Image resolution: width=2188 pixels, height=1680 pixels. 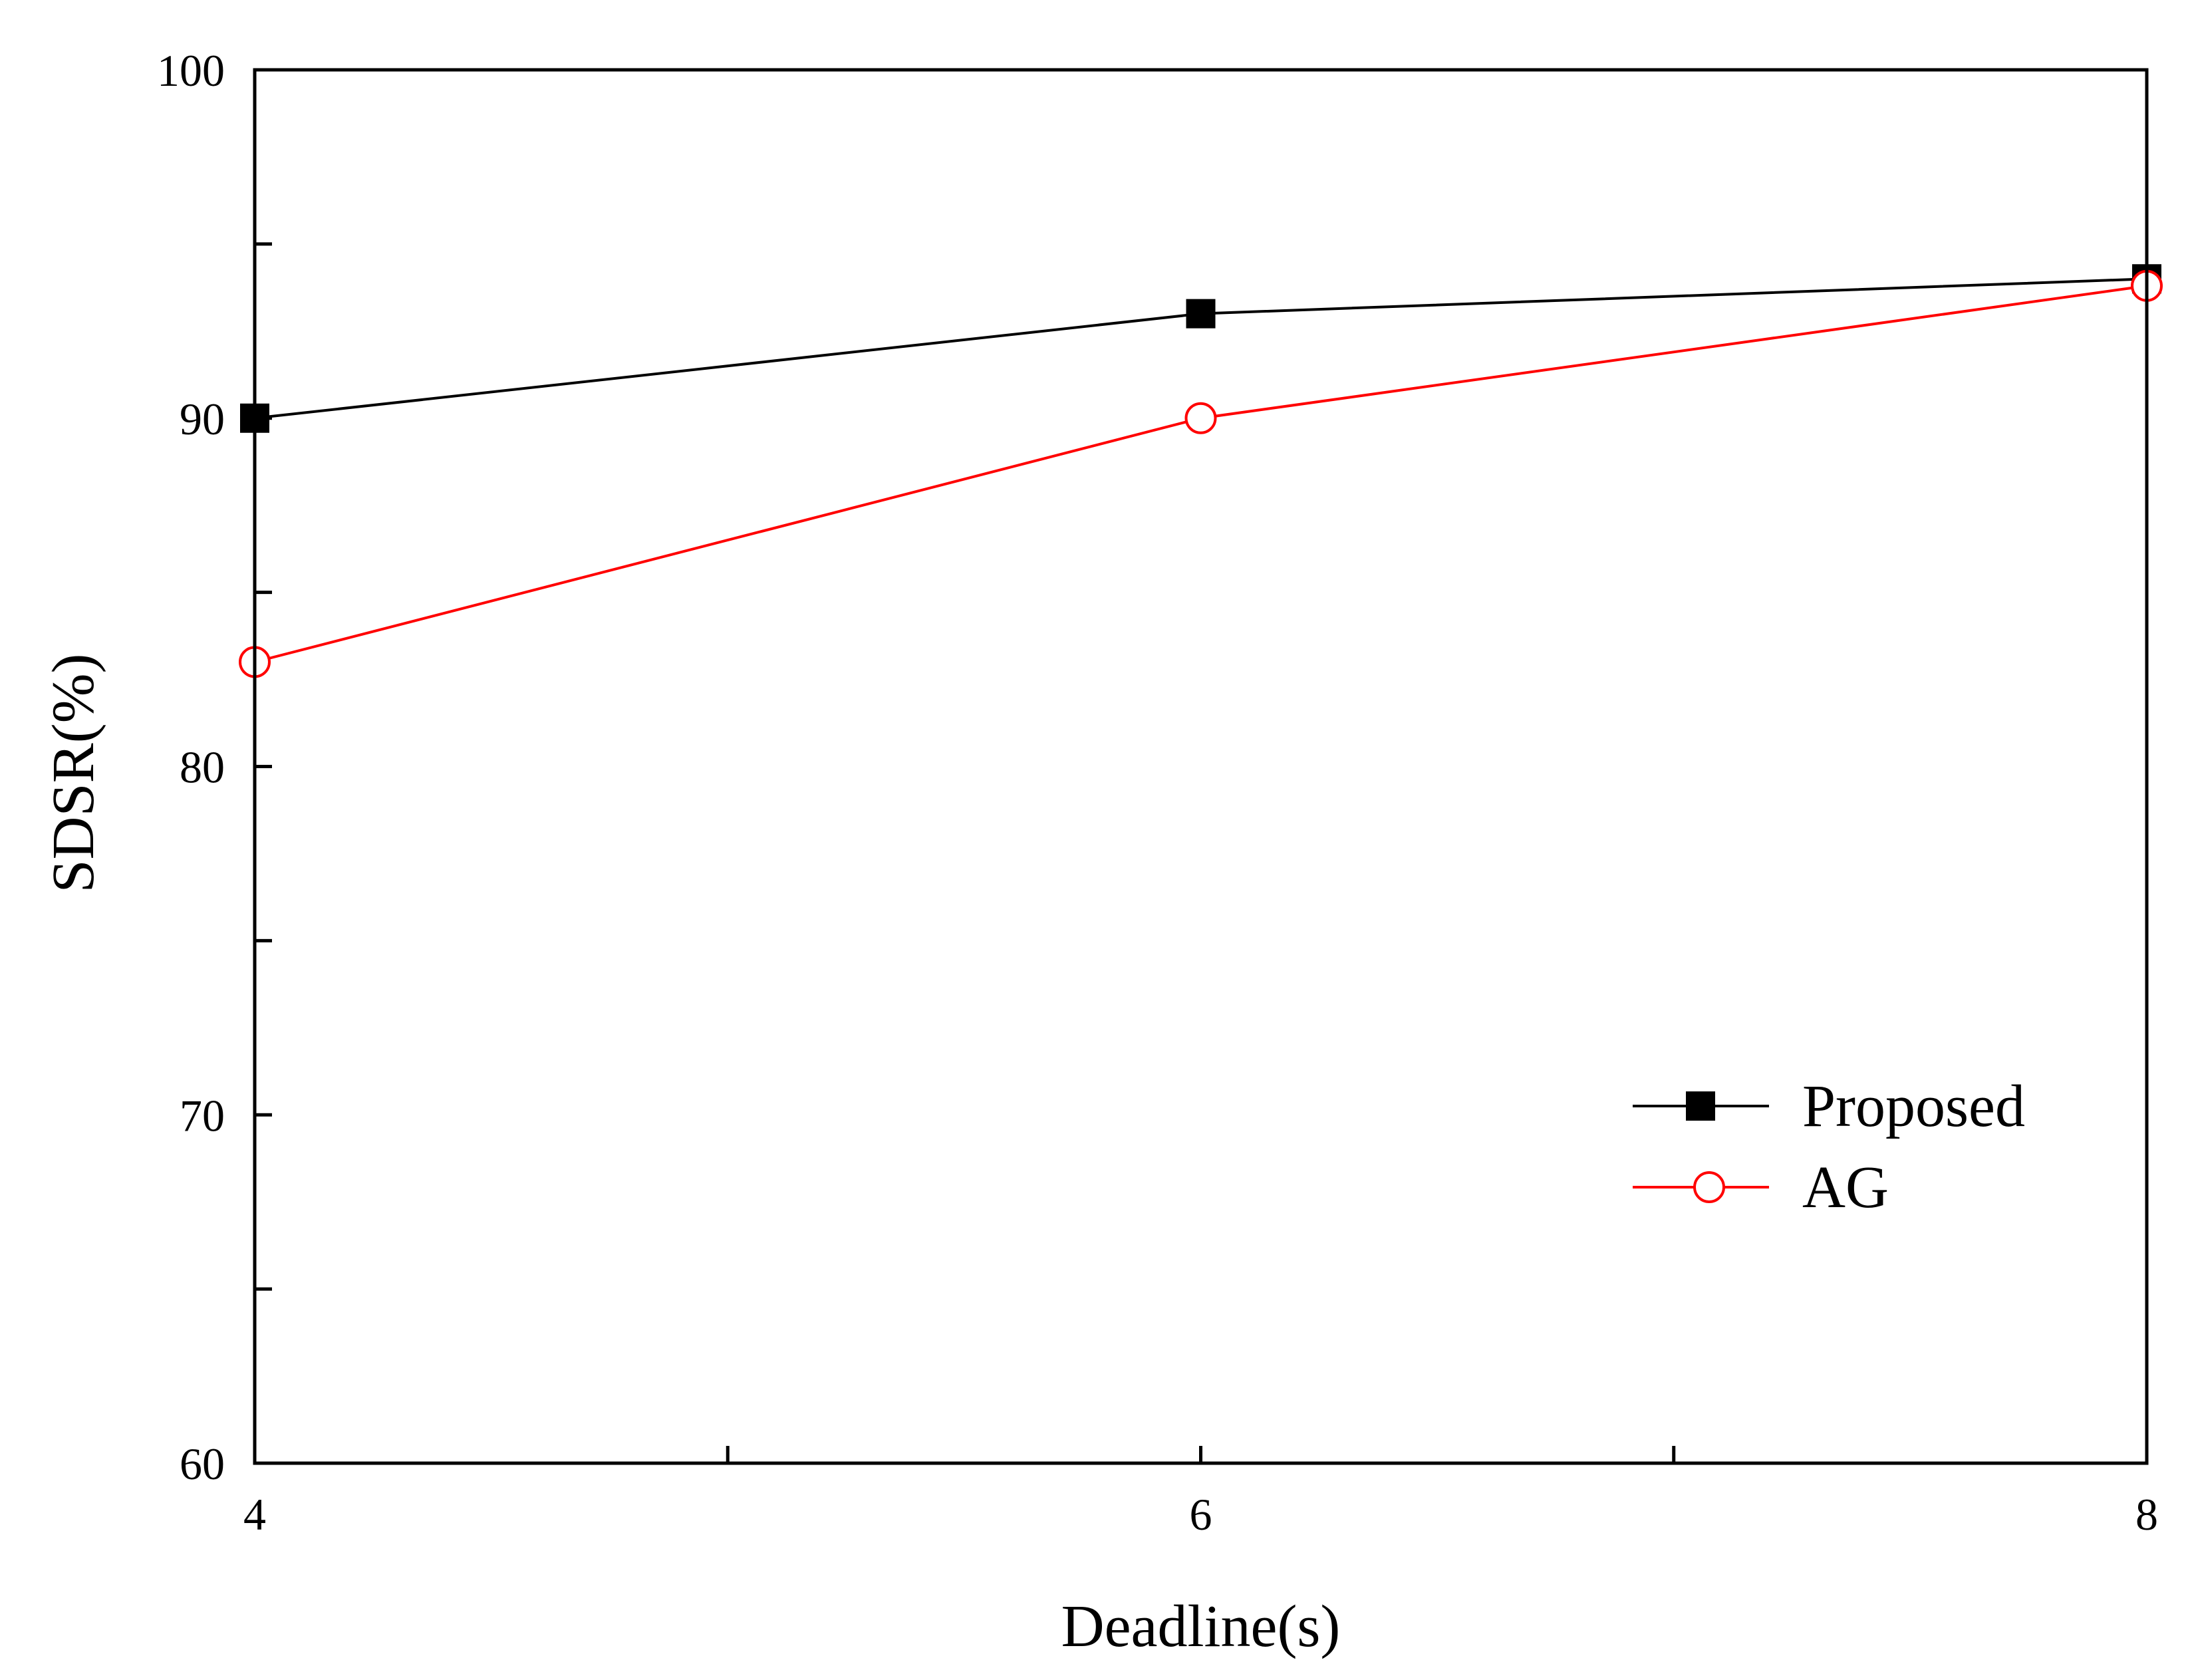 I want to click on x-tick-label: 8, so click(x=2146, y=1514).